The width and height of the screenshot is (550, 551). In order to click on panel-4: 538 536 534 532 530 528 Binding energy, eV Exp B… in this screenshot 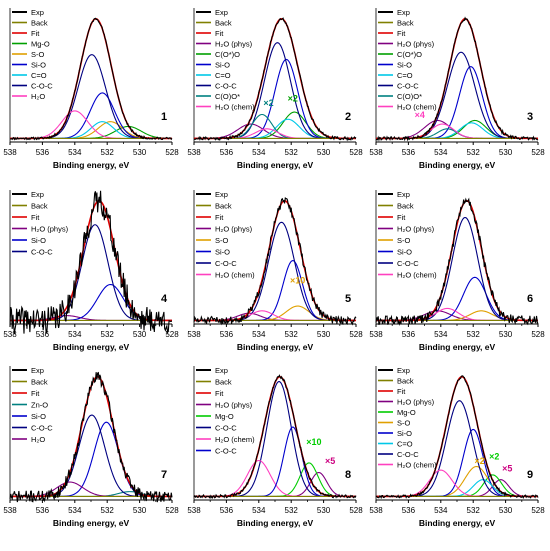, I will do `click(91, 271)`.